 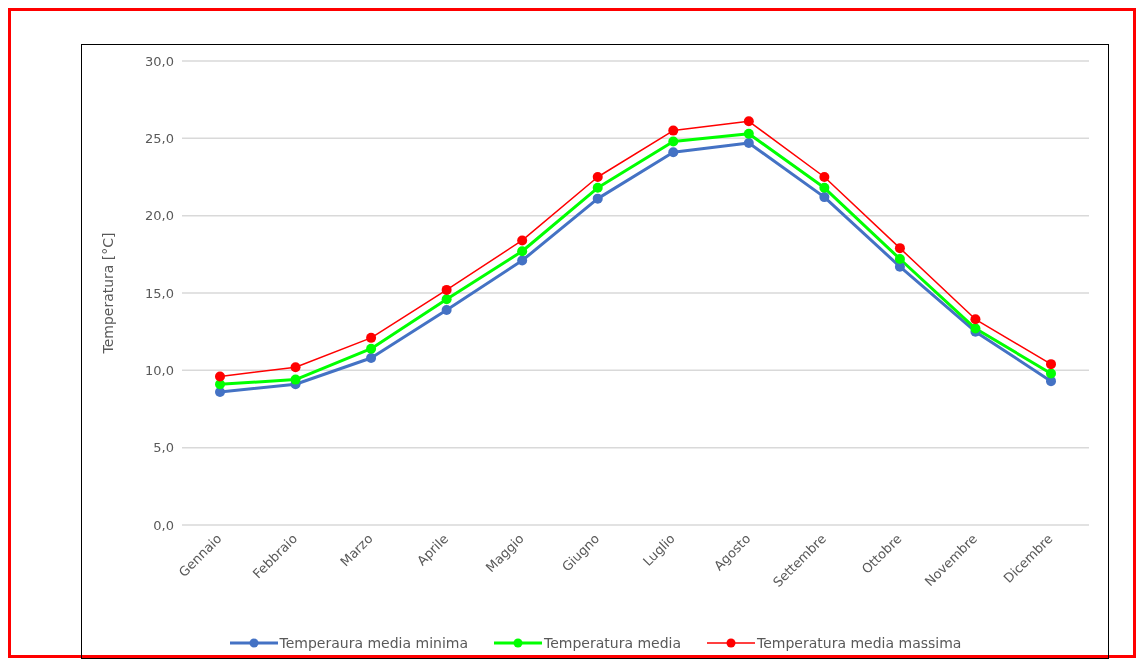 I want to click on y-tick-label: 20,0, so click(x=159, y=216).